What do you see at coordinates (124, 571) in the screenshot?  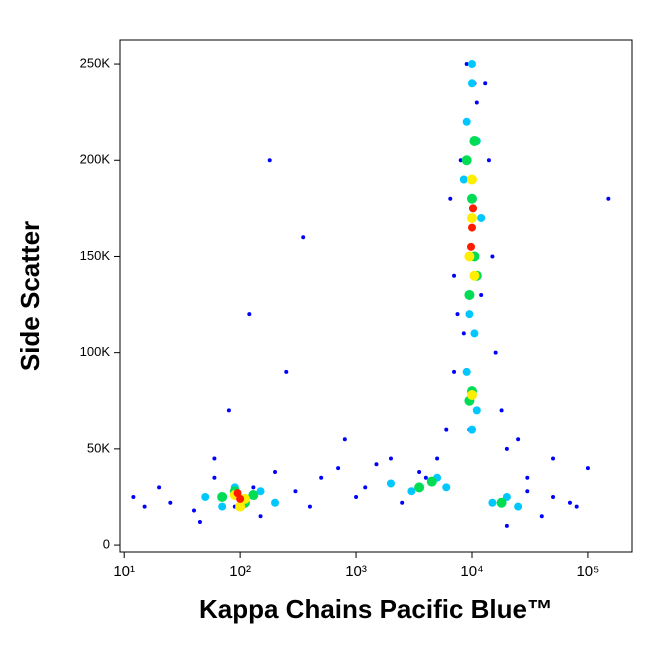 I see `x-tick-label: 10¹` at bounding box center [124, 571].